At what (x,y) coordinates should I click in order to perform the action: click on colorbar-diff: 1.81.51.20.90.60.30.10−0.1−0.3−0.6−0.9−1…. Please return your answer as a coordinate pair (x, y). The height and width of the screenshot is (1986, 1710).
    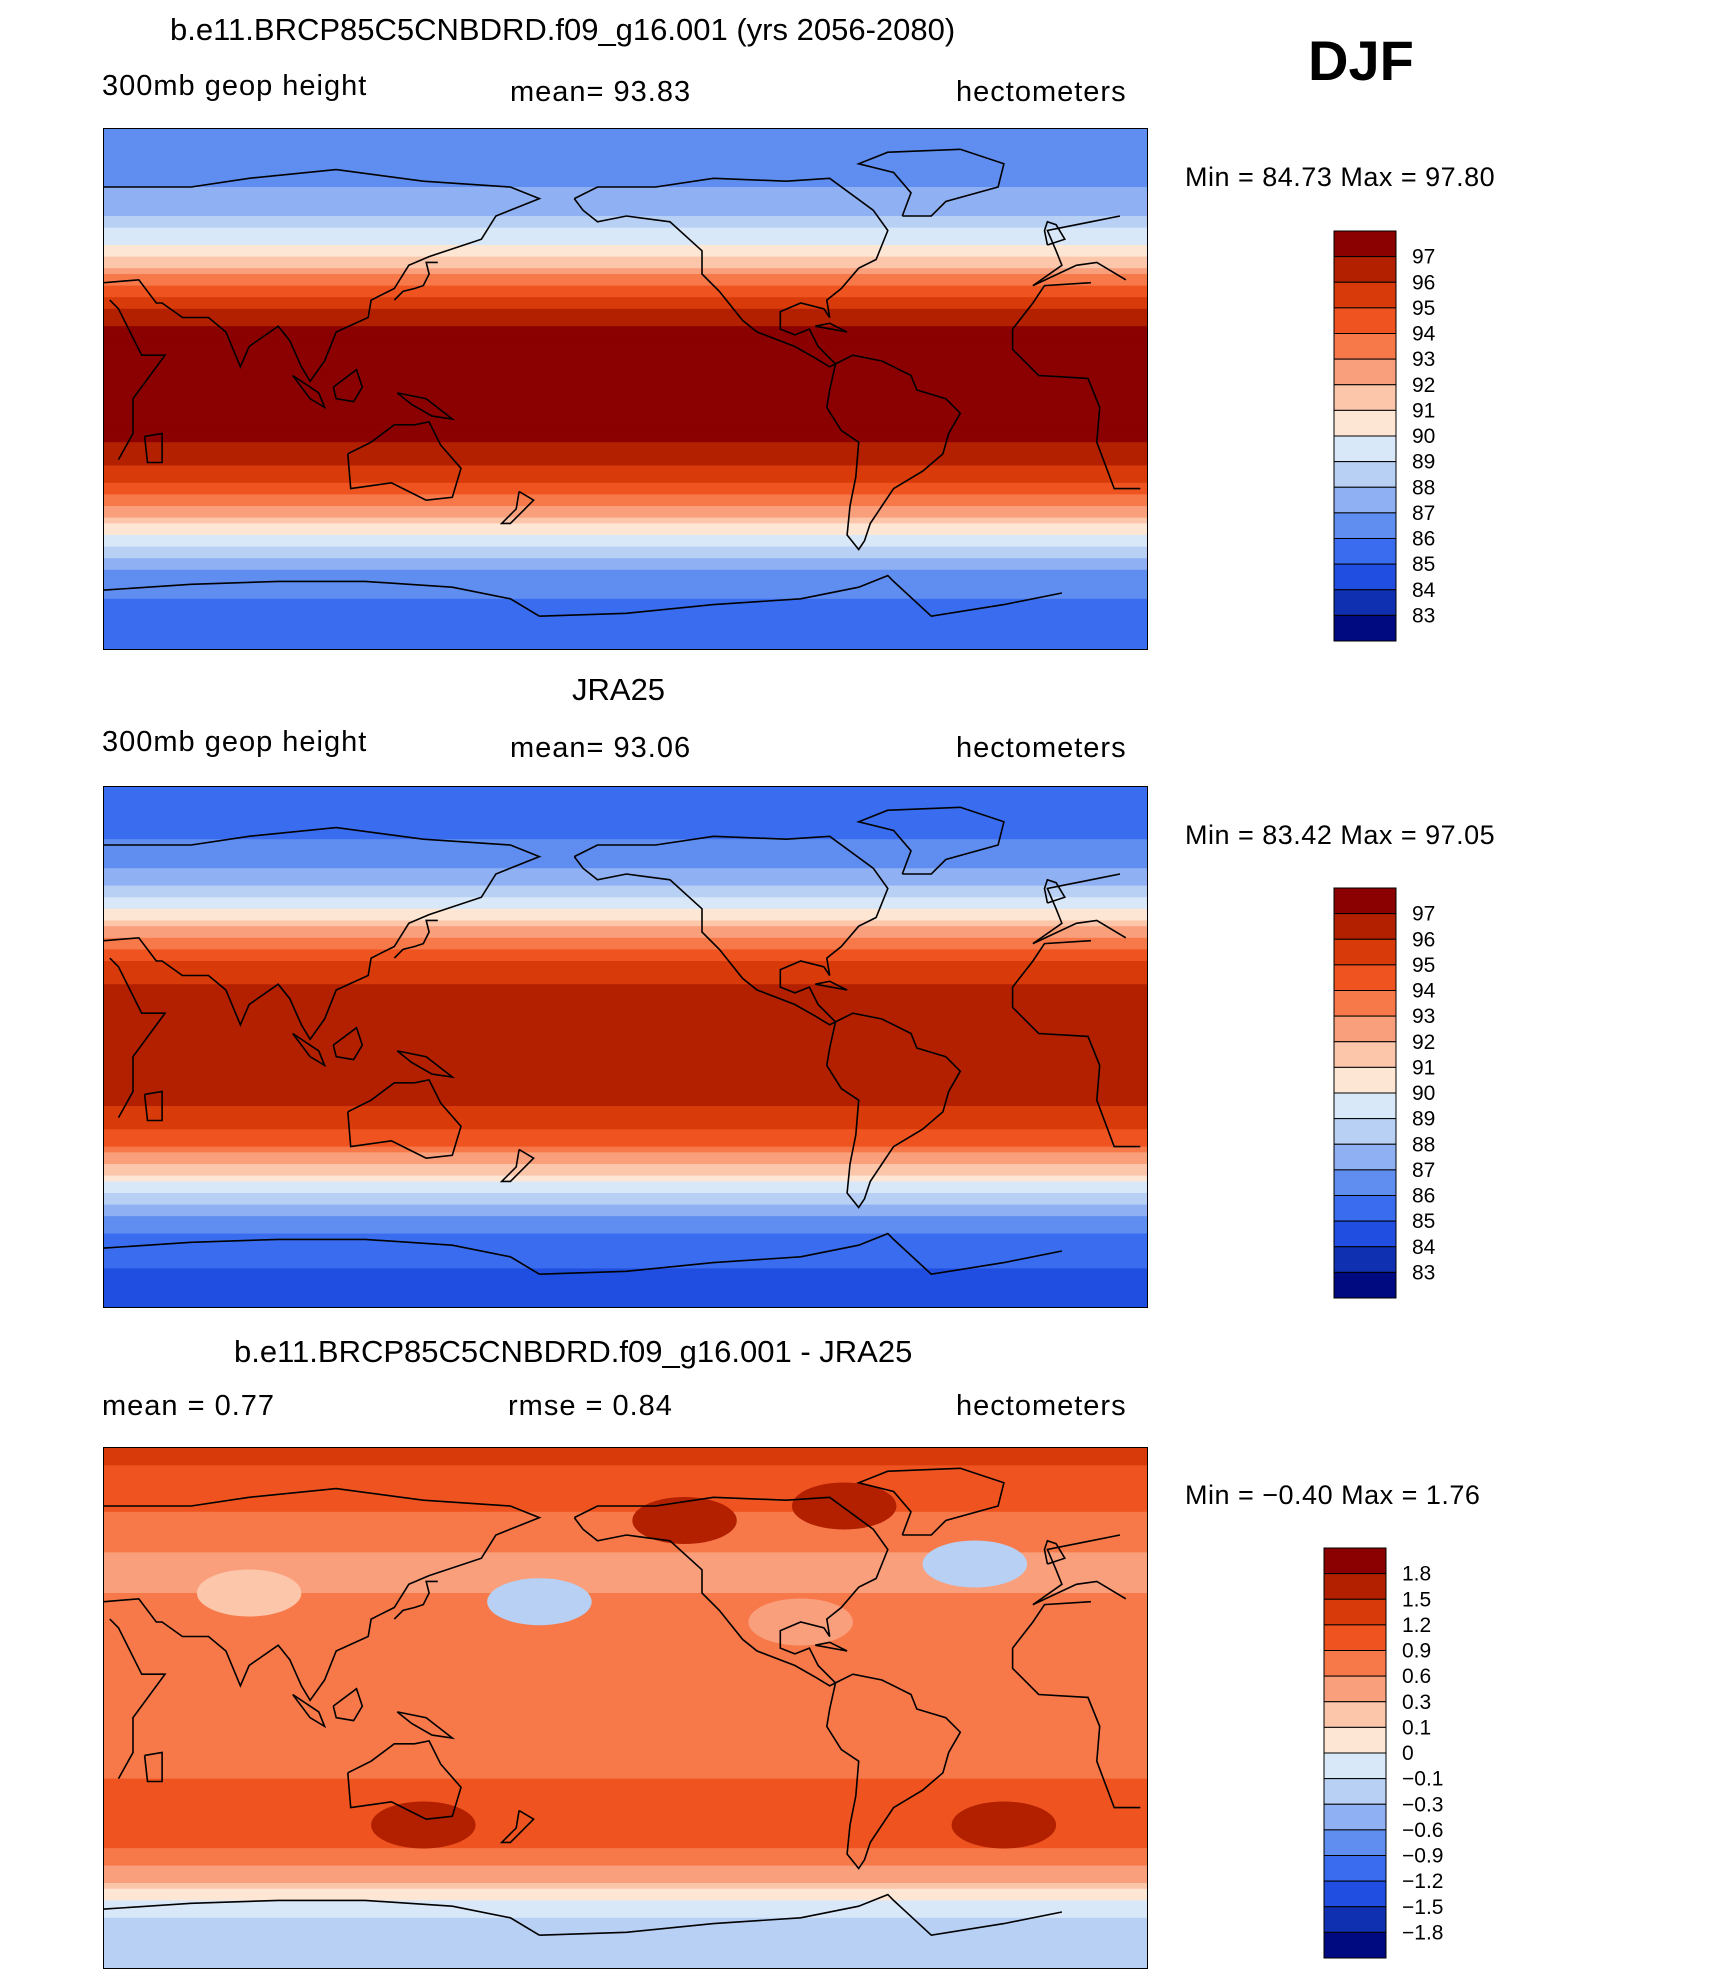
    Looking at the image, I should click on (1383, 1753).